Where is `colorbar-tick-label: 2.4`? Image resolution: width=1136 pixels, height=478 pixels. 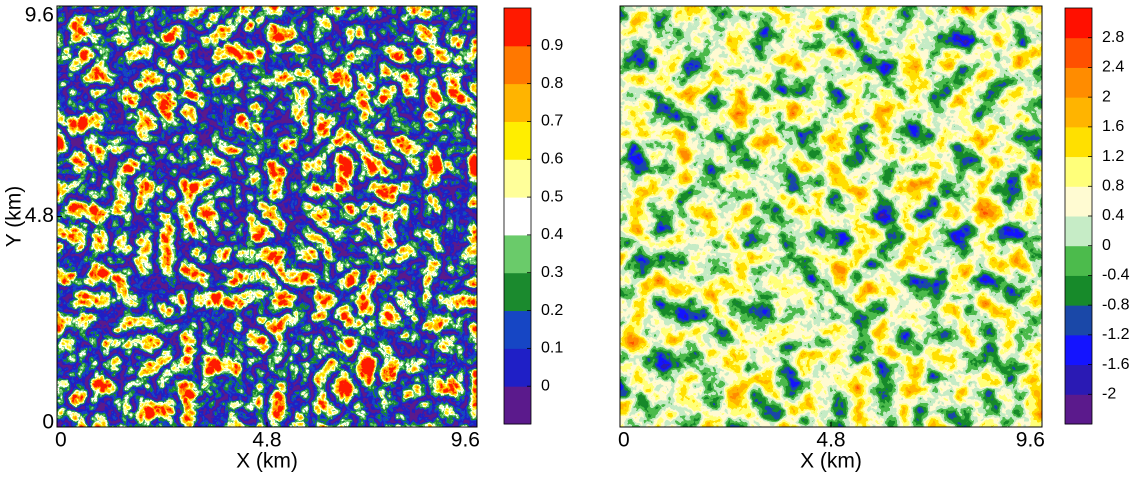
colorbar-tick-label: 2.4 is located at coordinates (1113, 67).